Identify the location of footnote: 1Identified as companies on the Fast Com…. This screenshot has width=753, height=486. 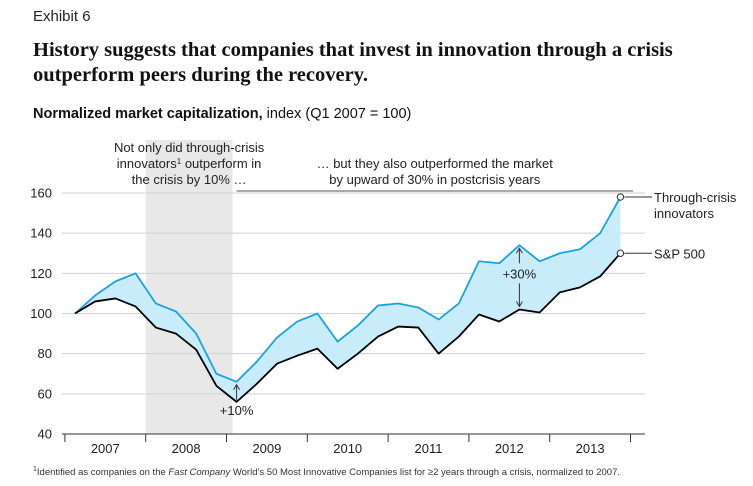
(326, 472).